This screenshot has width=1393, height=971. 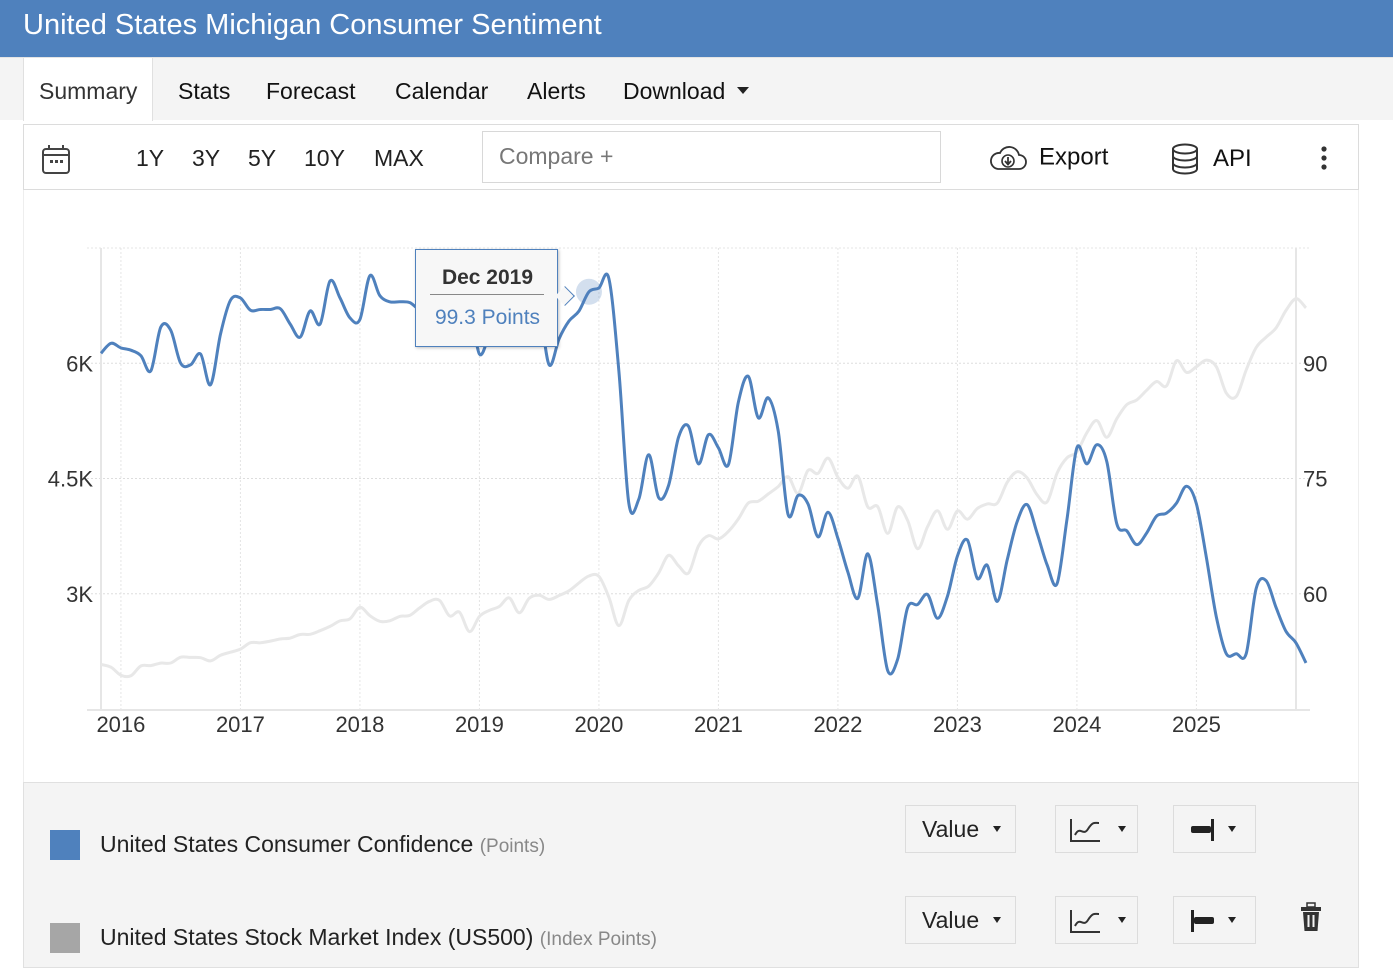 I want to click on y-right-tick-label: 75, so click(x=1315, y=479).